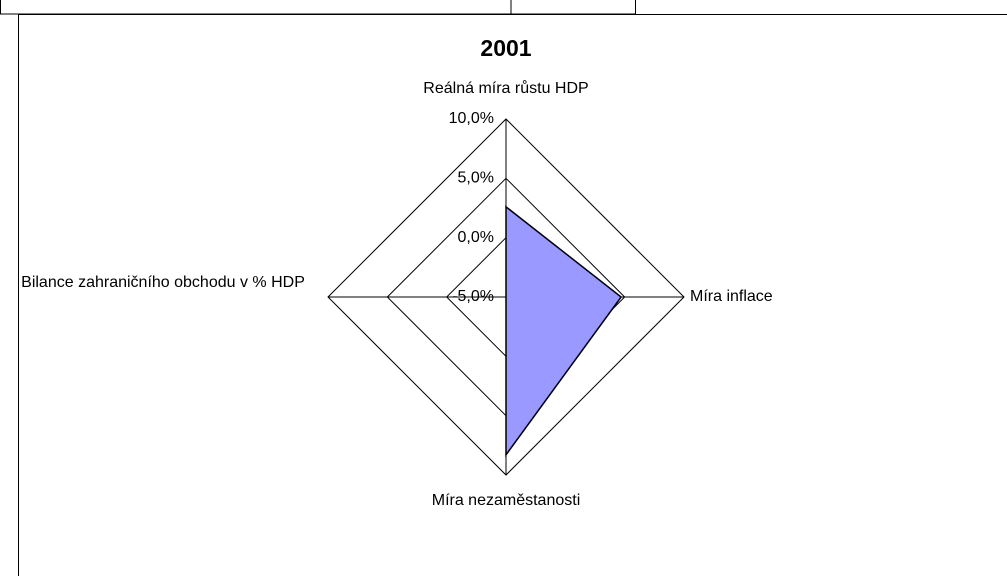 This screenshot has width=1007, height=576. I want to click on tick-label: -5,0%, so click(473, 296).